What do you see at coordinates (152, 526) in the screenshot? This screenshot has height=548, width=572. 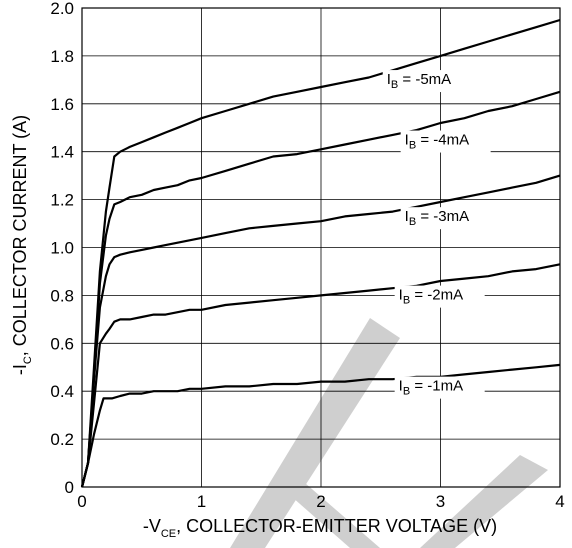 I see `x-axis-title-pre: -V` at bounding box center [152, 526].